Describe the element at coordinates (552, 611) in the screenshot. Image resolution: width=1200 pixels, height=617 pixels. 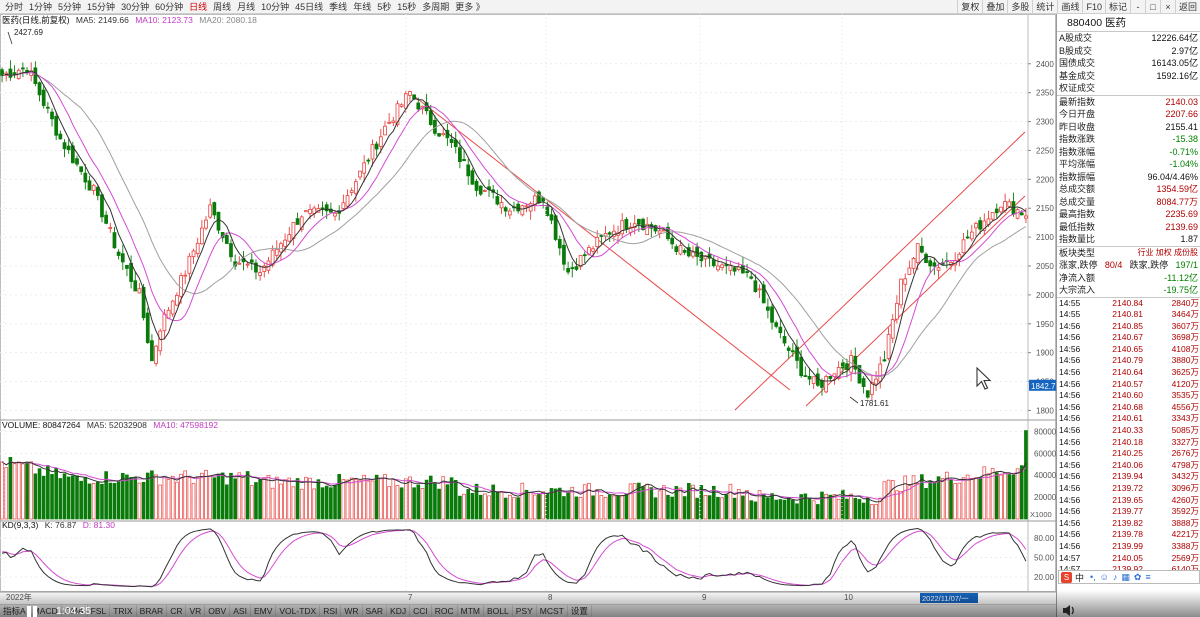
I see `indicator-tab: MCST` at that location.